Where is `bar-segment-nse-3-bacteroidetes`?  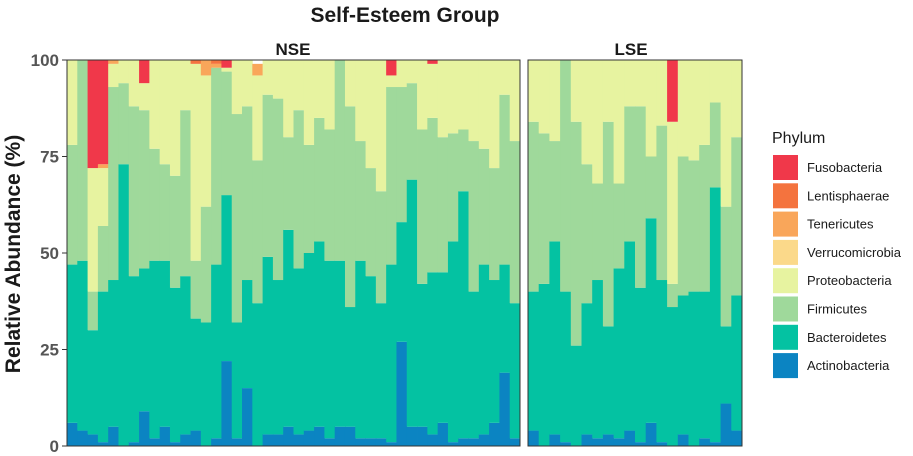 bar-segment-nse-3-bacteroidetes is located at coordinates (93, 382).